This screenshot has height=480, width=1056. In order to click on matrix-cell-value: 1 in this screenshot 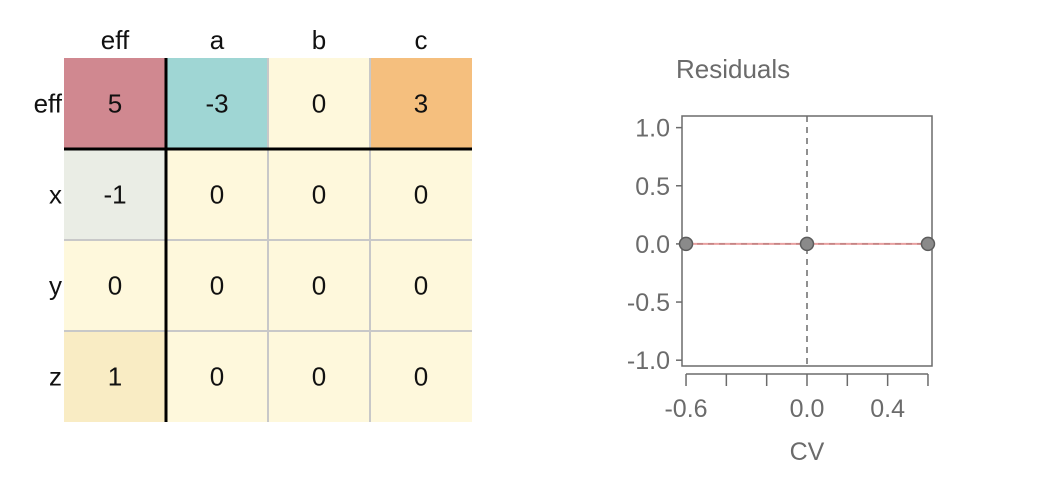, I will do `click(115, 377)`.